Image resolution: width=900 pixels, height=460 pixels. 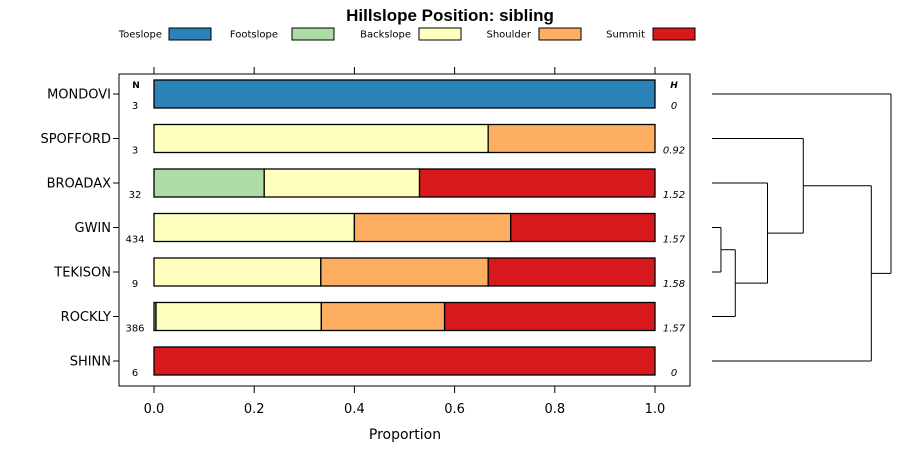 I want to click on legend-swatch-toeslope, so click(x=190, y=34).